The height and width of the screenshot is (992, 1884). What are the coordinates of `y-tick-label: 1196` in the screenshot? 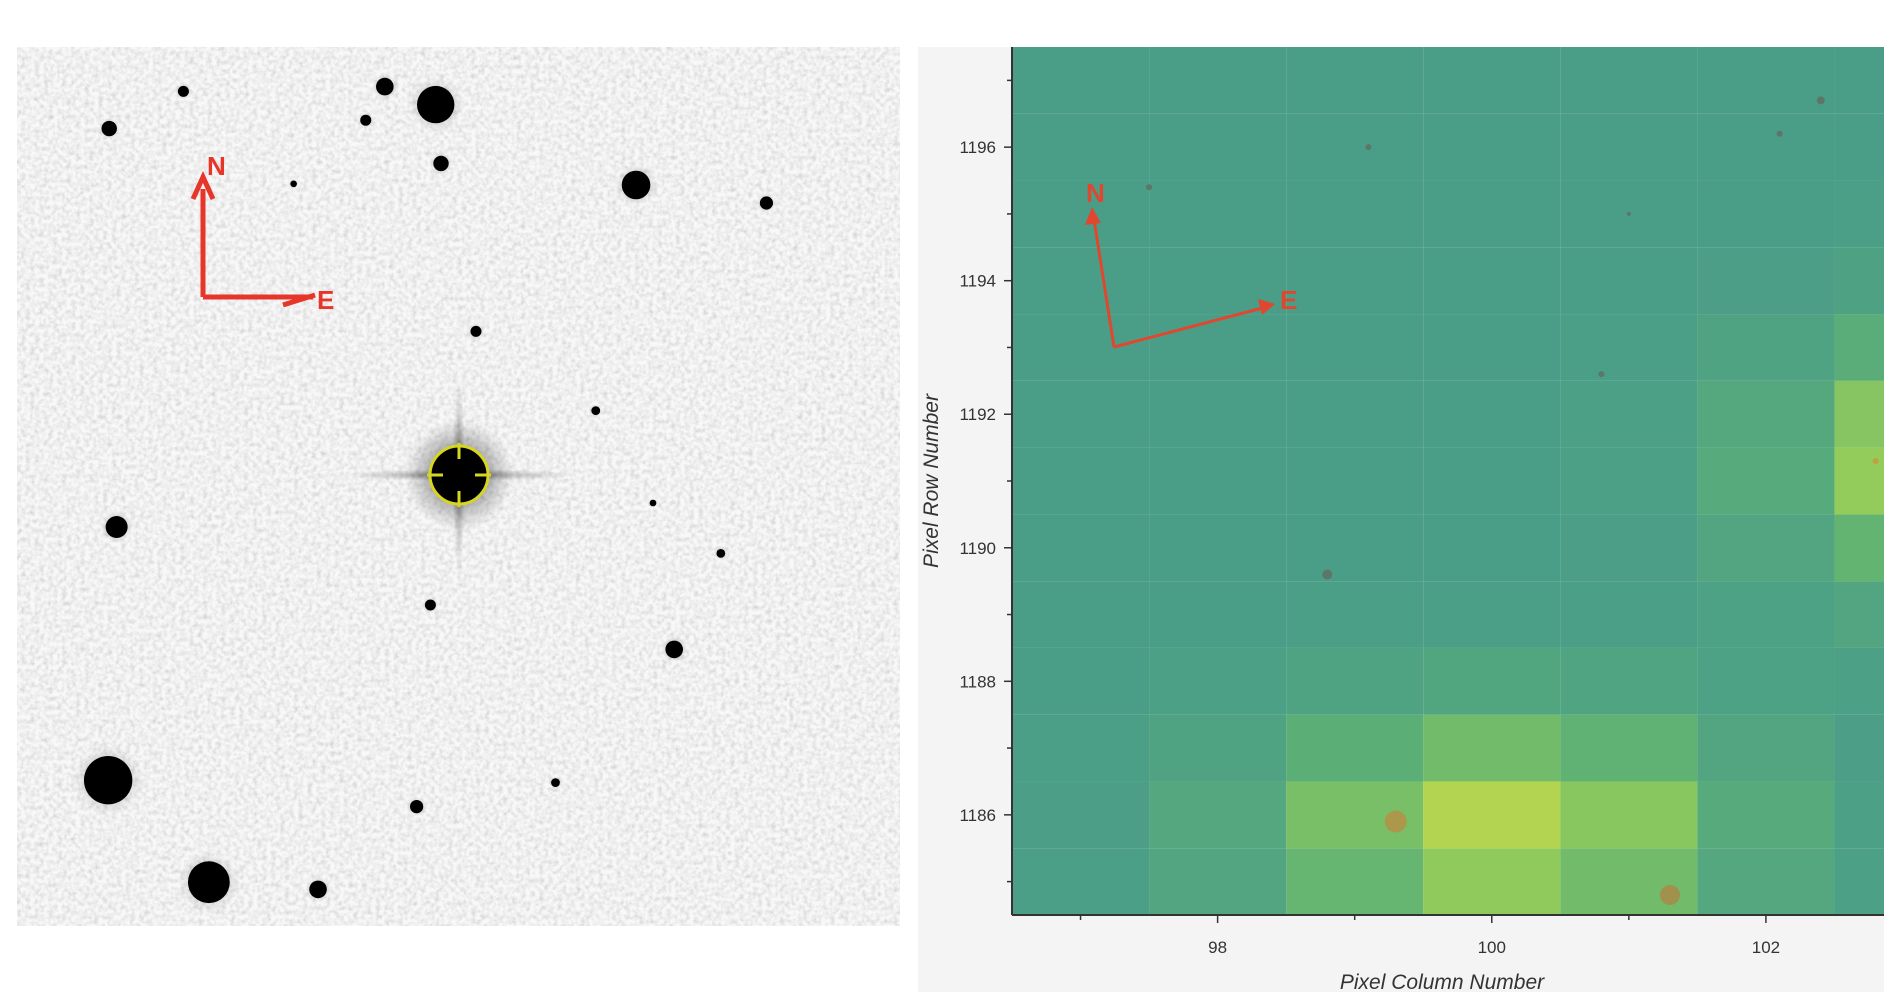 It's located at (977, 147).